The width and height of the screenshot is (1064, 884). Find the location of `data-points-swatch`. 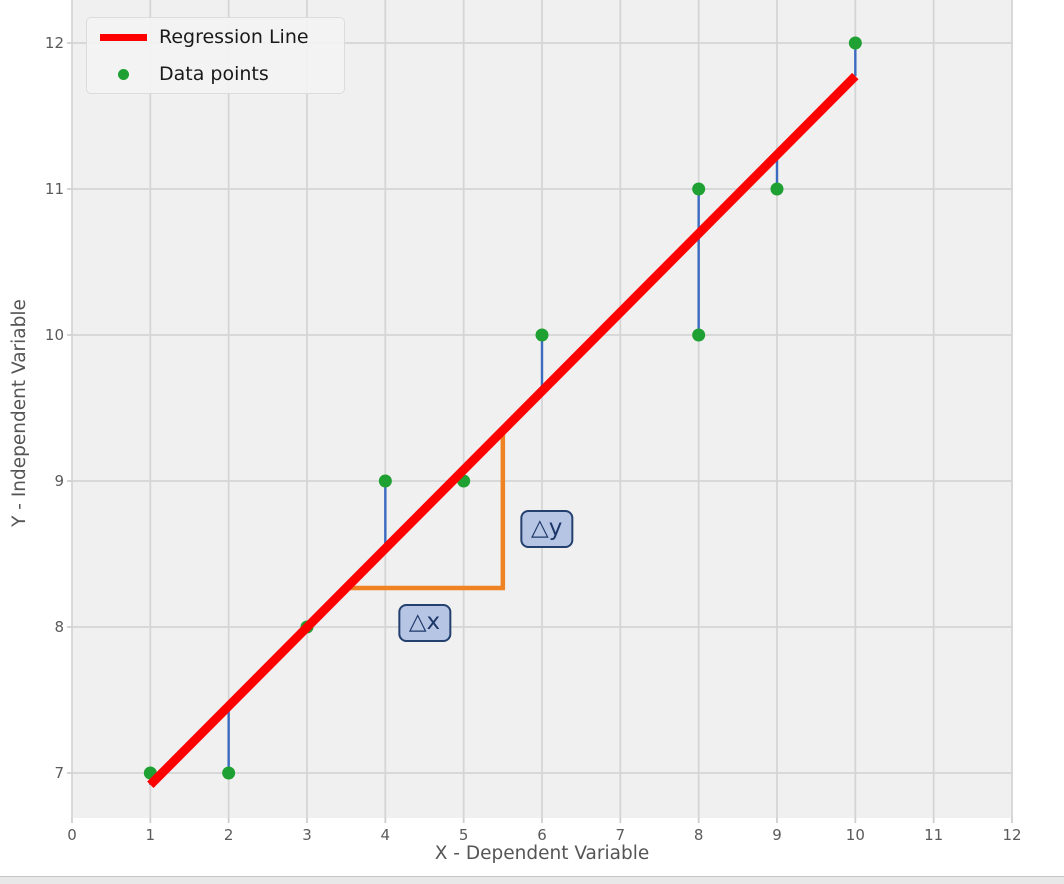

data-points-swatch is located at coordinates (123, 74).